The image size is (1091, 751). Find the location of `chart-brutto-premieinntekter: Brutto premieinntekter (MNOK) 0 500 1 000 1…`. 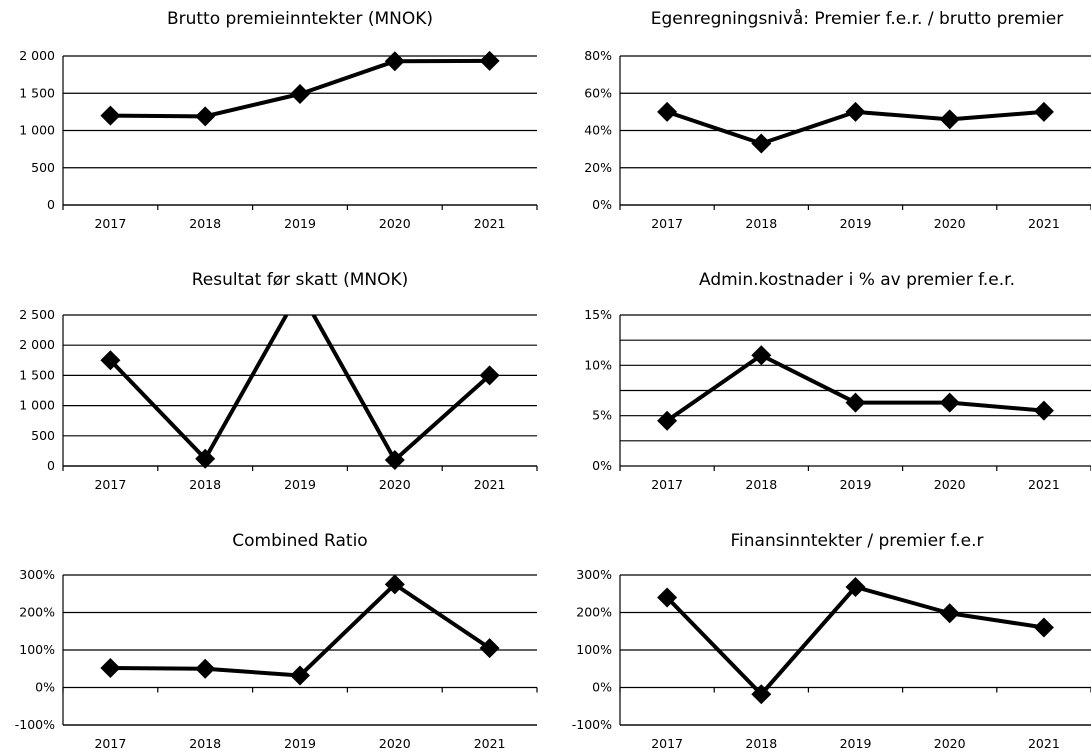

chart-brutto-premieinntekter: Brutto premieinntekter (MNOK) 0 500 1 000 1… is located at coordinates (278, 120).